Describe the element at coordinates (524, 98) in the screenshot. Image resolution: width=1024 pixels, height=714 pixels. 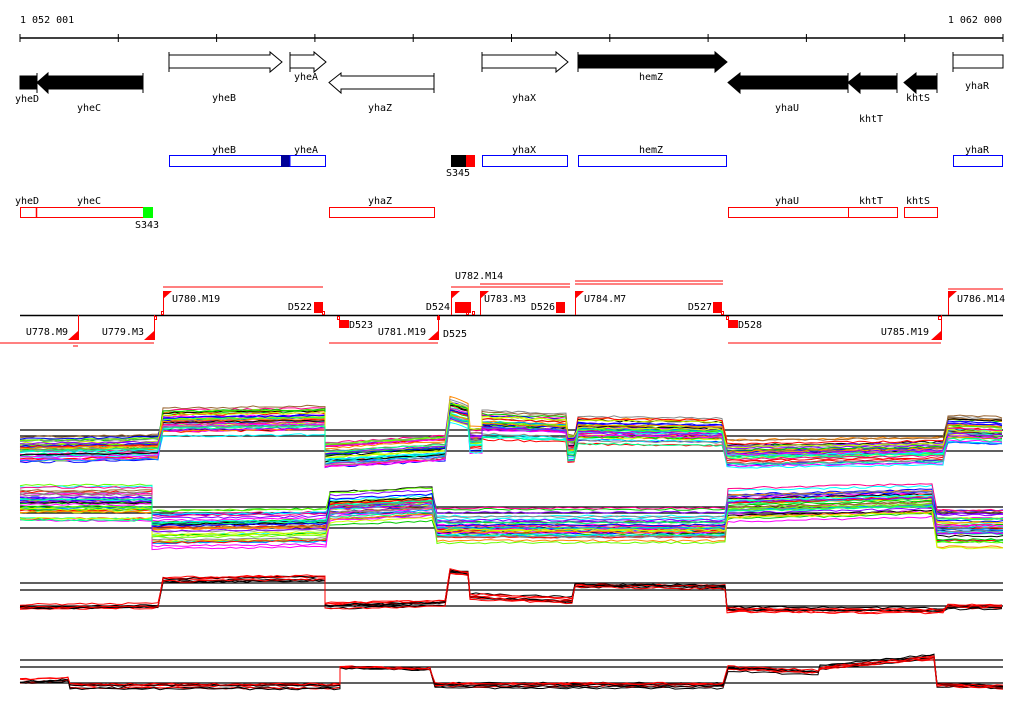
I see `gene-label: yhaX` at that location.